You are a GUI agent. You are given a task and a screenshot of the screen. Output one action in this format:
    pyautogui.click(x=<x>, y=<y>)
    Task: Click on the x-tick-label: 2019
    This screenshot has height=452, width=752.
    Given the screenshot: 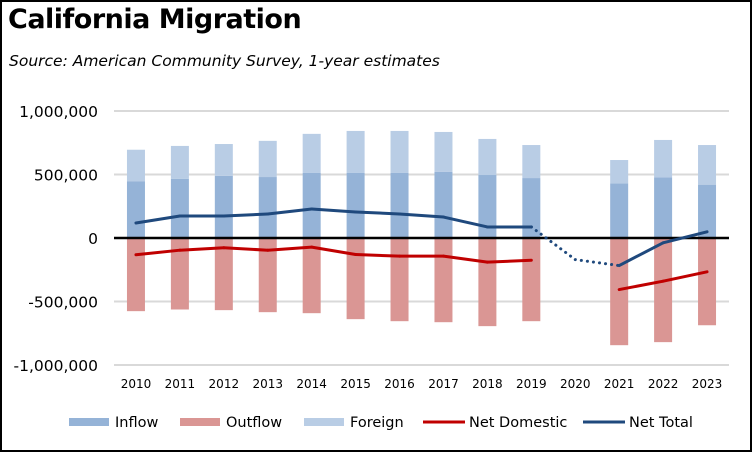 What is the action you would take?
    pyautogui.click(x=531, y=384)
    